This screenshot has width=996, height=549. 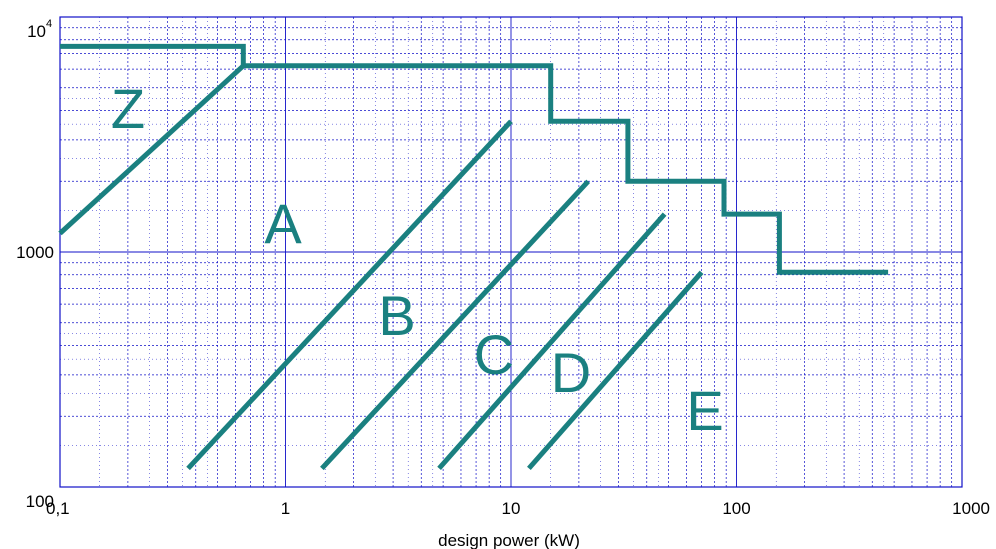 I want to click on x-tick-labels: 0,1 1 10 100 1000, so click(x=518, y=508).